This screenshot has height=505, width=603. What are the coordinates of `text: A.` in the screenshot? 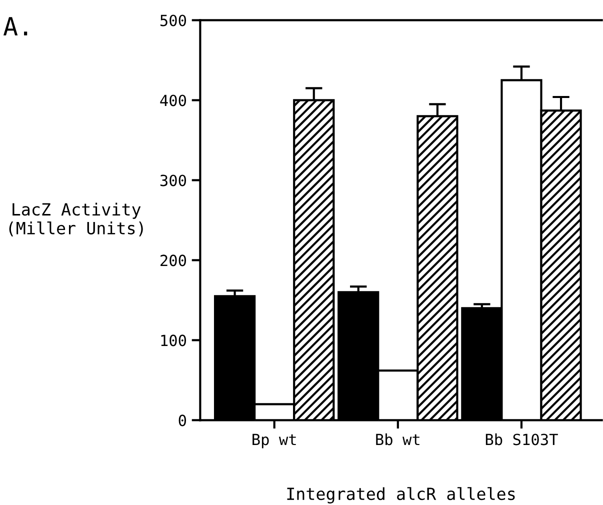 It's located at (15, 26).